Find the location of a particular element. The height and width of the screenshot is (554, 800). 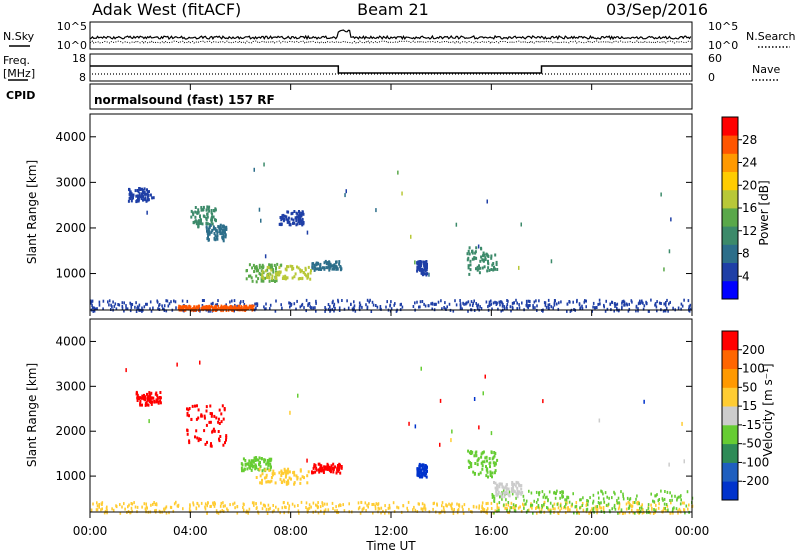

nsky-tick-top: 10^5 is located at coordinates (72, 26).